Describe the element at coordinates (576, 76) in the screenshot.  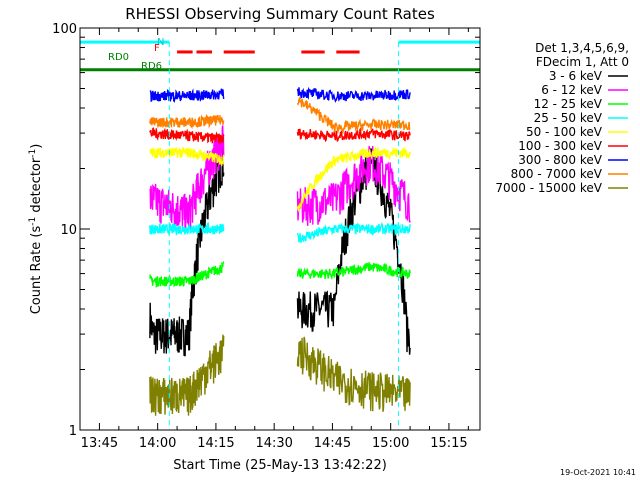
I see `legend-label-0: 3 - 6 keV` at that location.